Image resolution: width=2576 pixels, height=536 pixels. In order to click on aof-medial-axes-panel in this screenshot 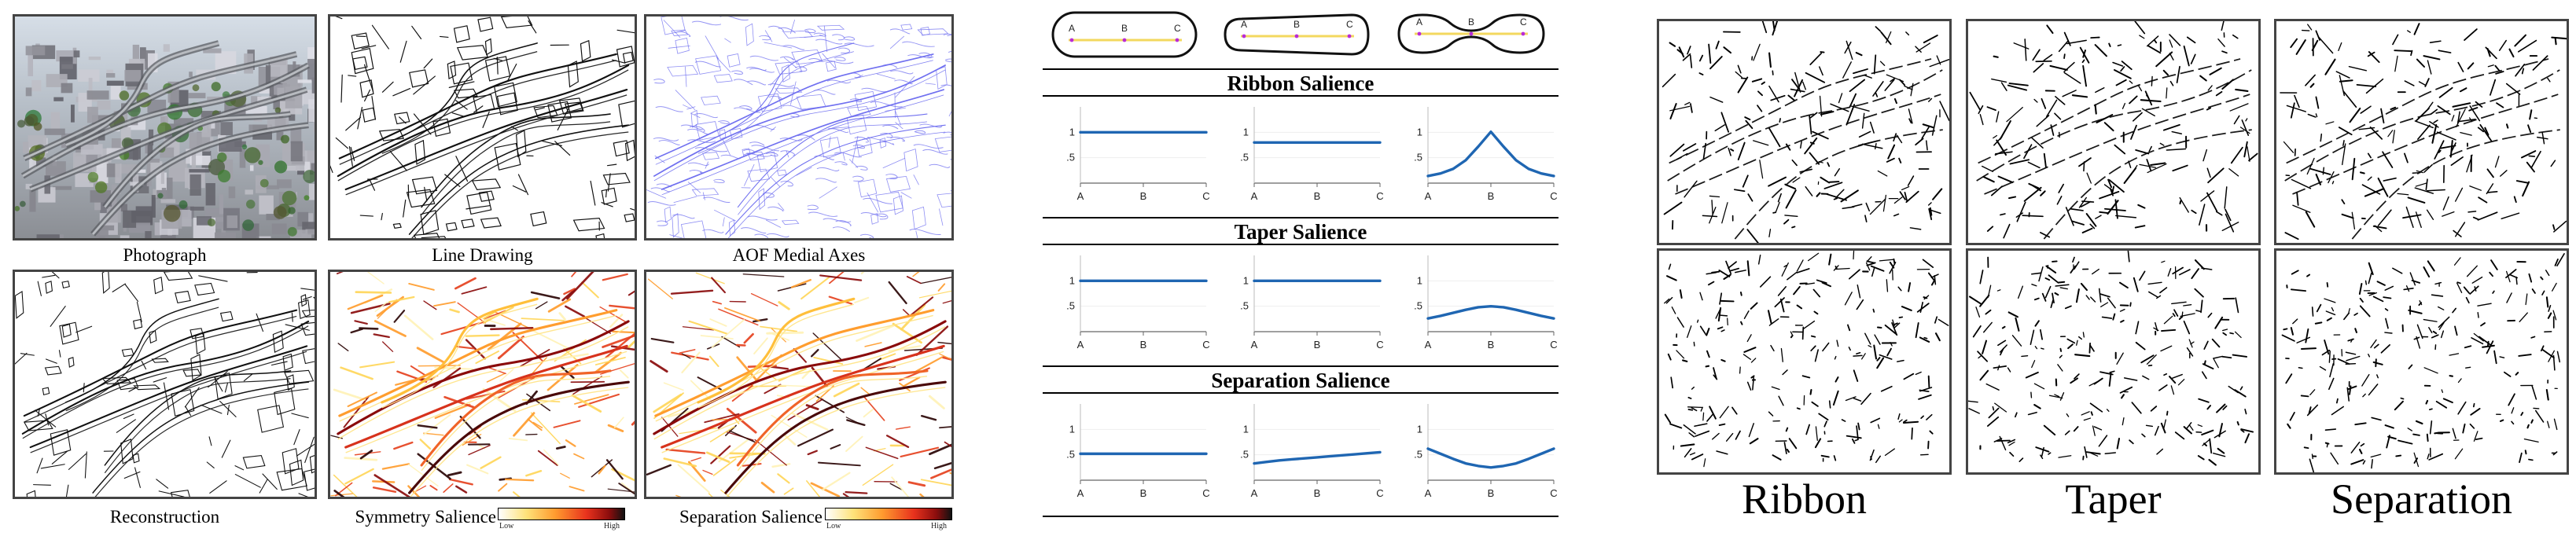, I will do `click(799, 127)`.